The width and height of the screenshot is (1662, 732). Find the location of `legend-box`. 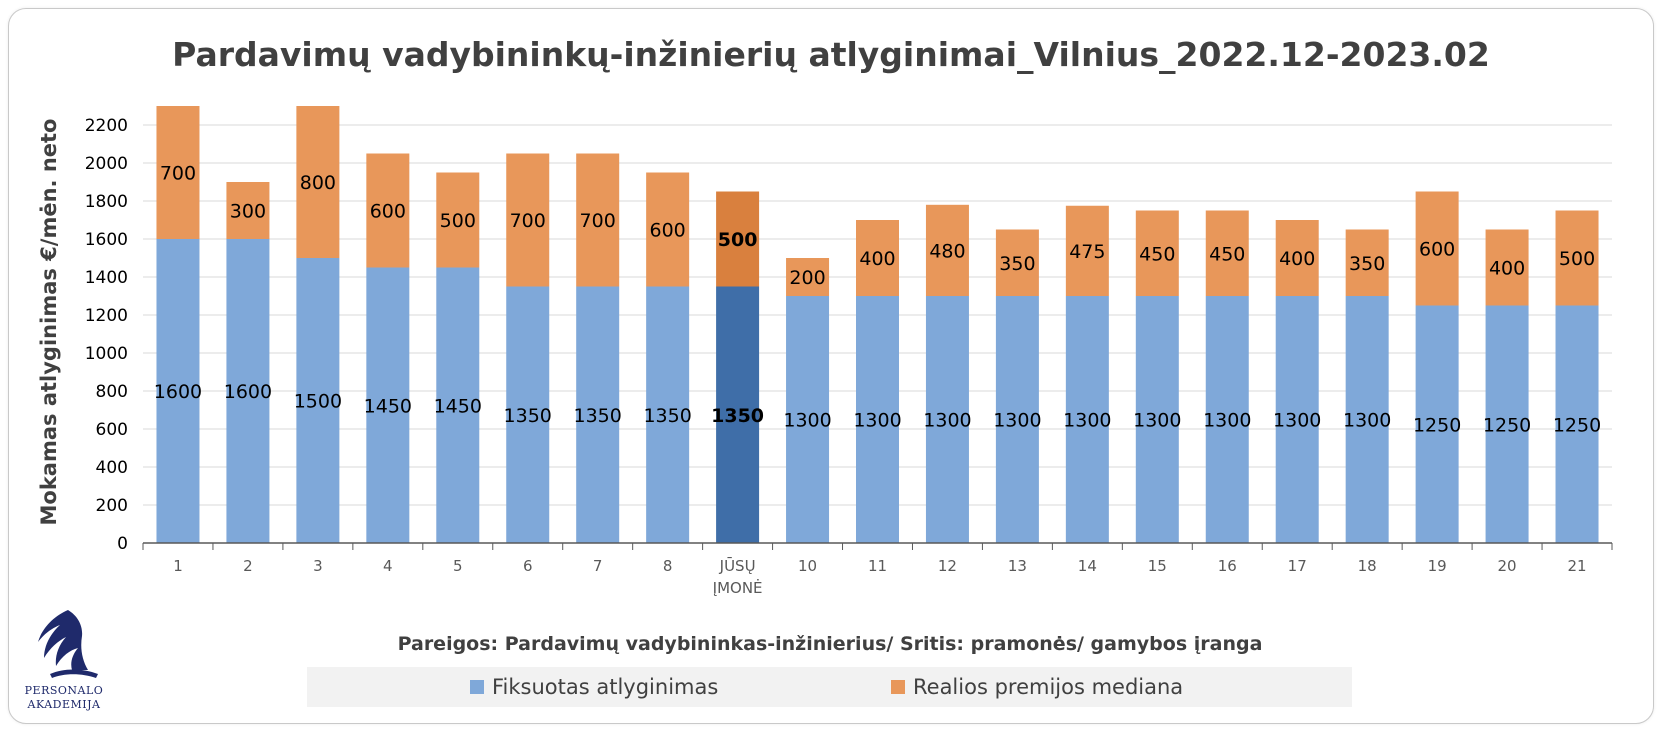

legend-box is located at coordinates (829, 687).